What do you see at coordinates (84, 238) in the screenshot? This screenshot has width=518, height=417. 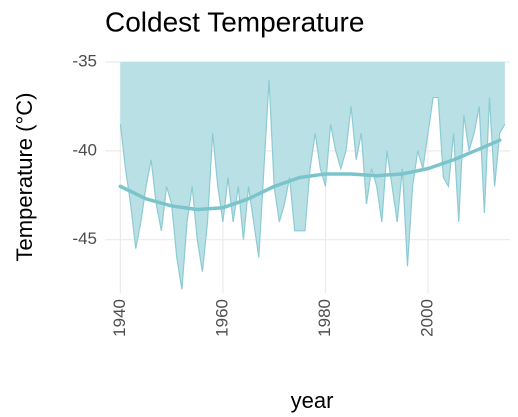 I see `y-tick-label: -45` at bounding box center [84, 238].